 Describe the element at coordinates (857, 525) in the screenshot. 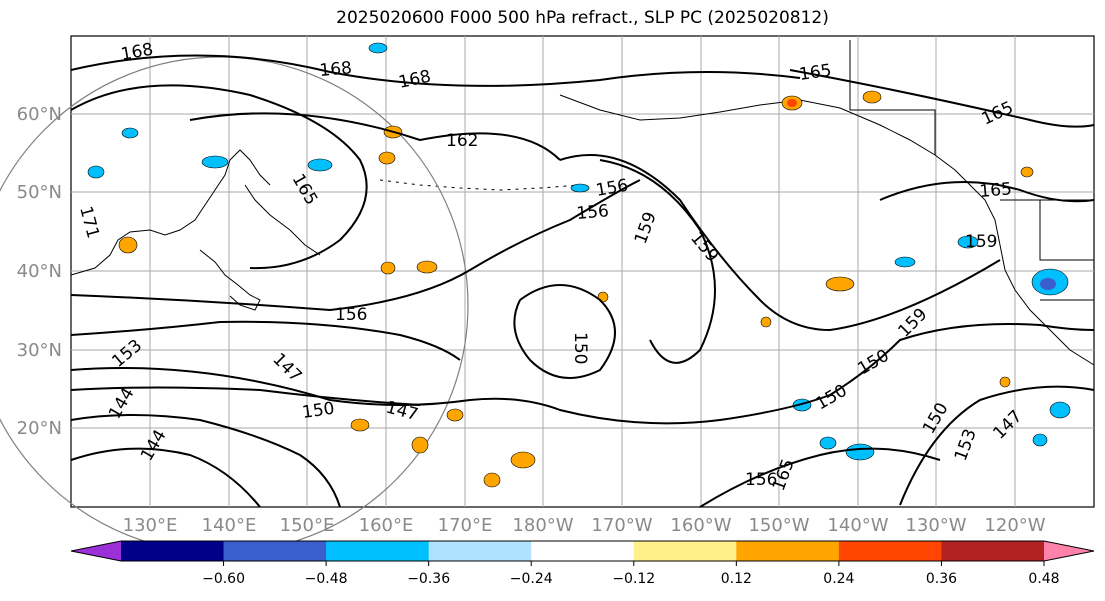

I see `lon-label: 140°W` at that location.